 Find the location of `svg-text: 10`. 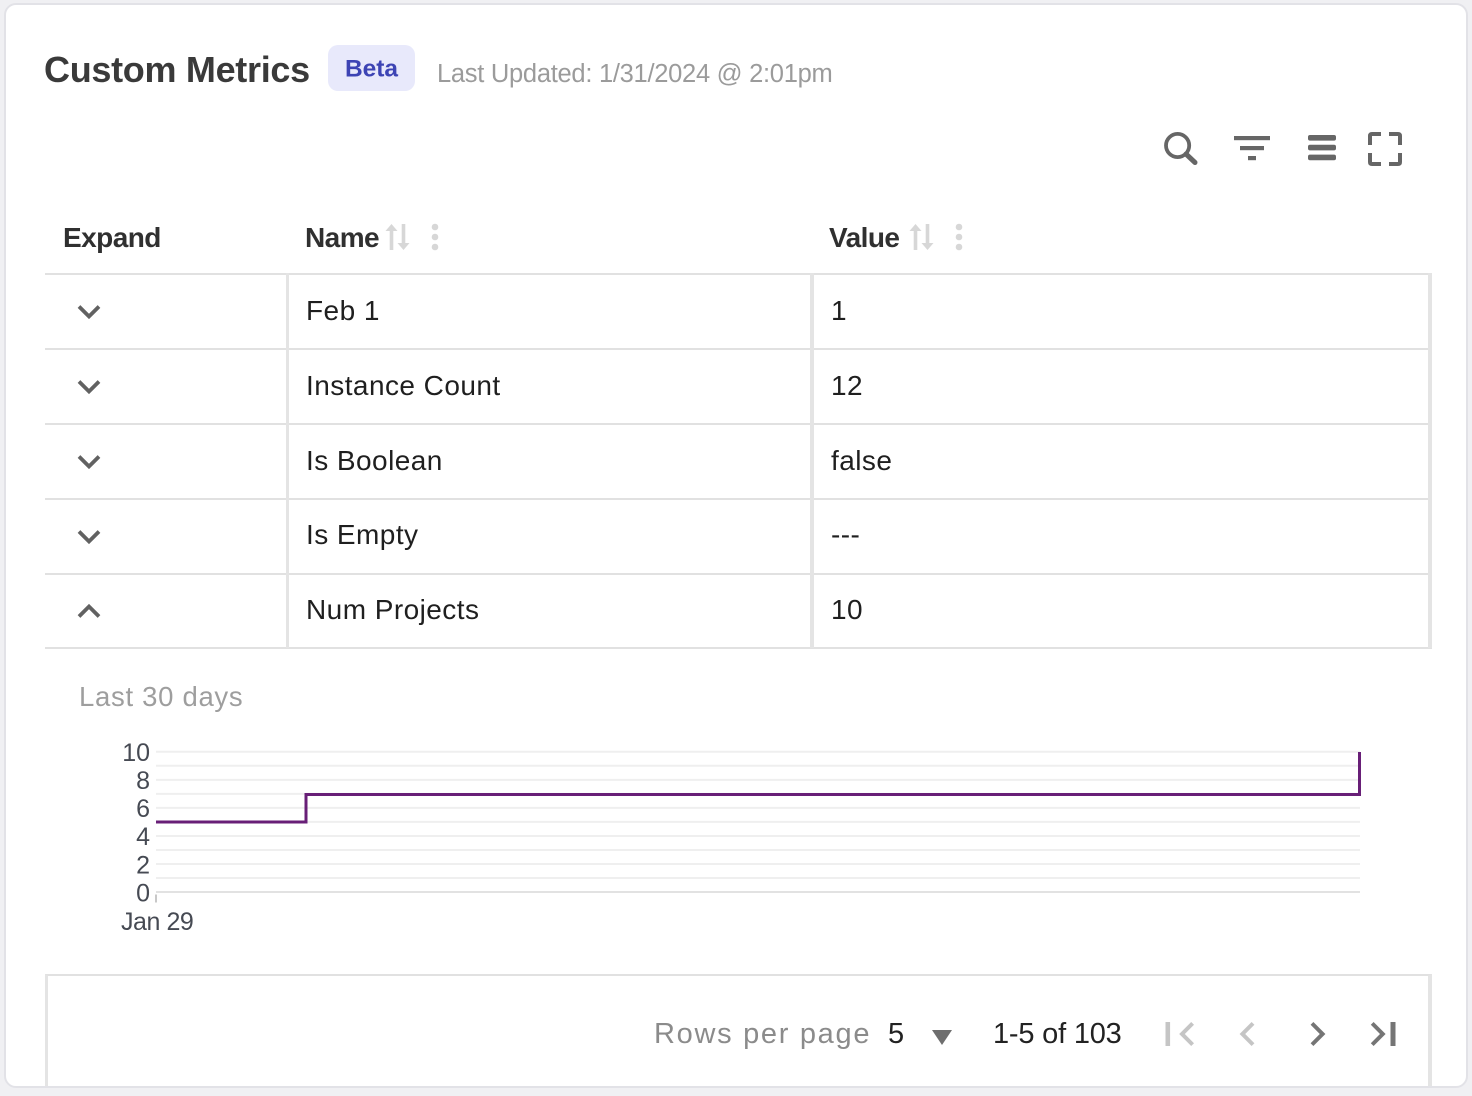

svg-text: 10 is located at coordinates (136, 753).